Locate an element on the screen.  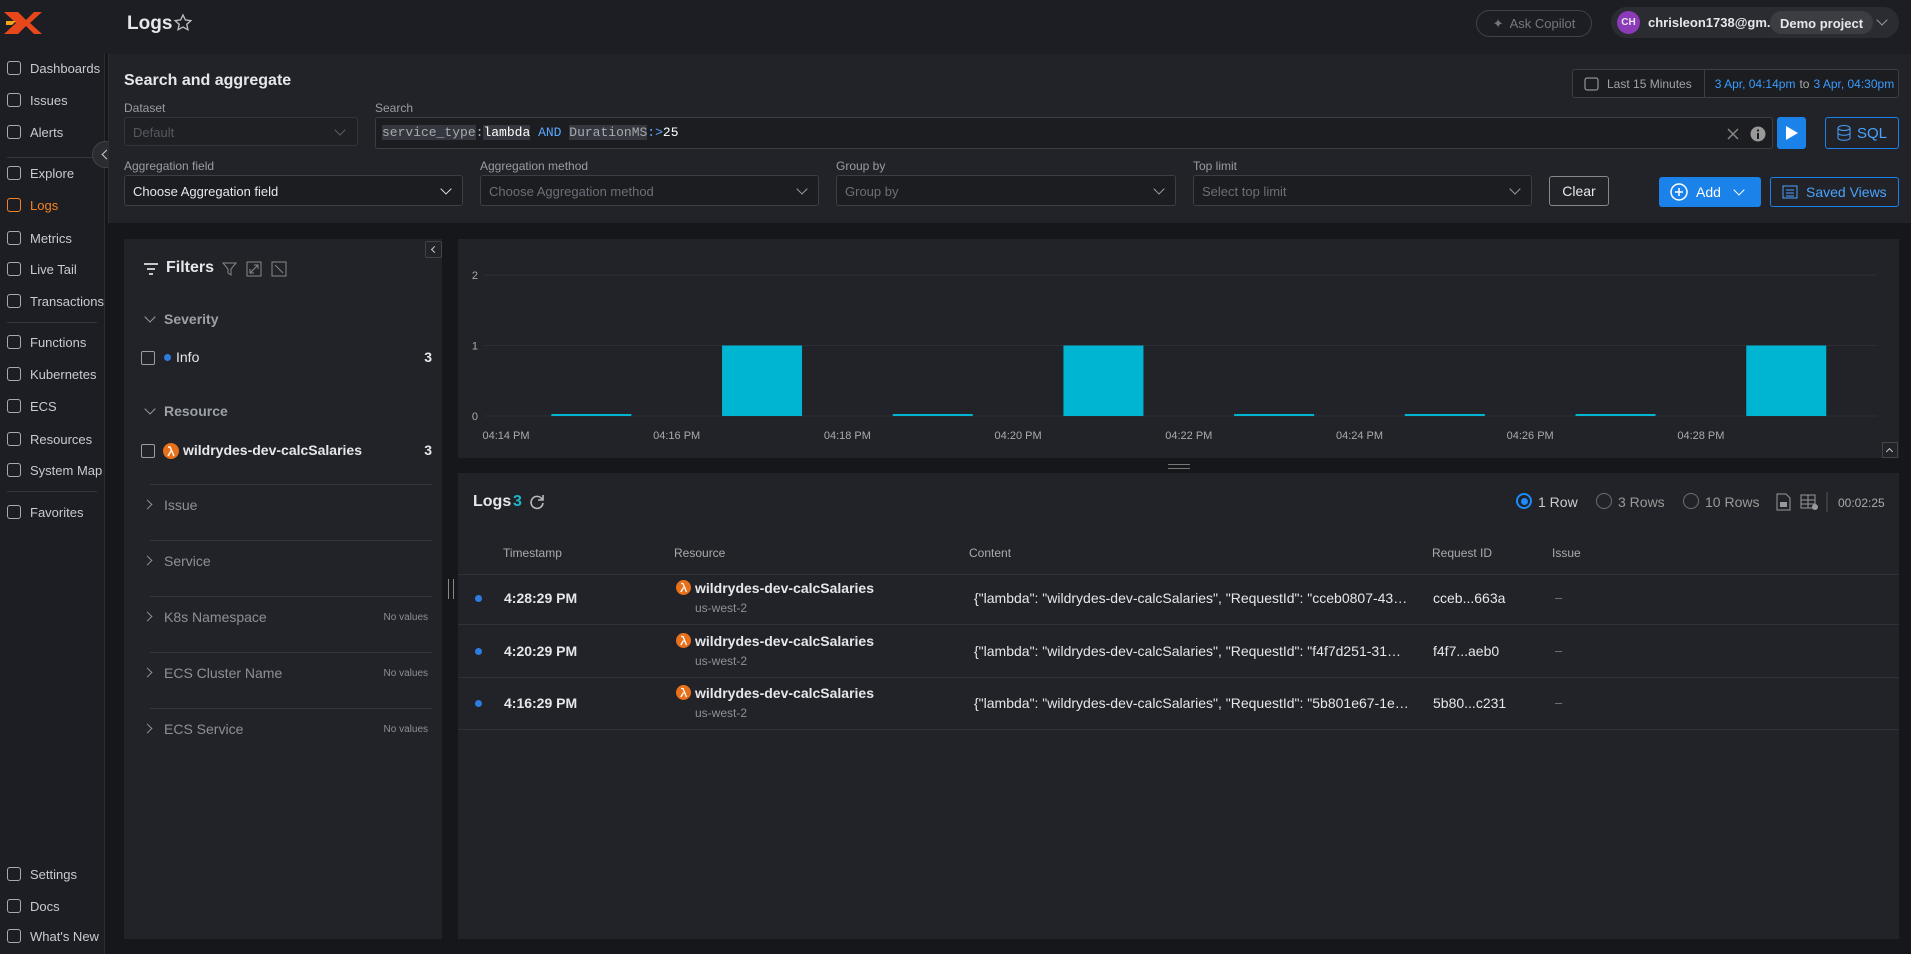
query-token: service_type is located at coordinates (429, 132).